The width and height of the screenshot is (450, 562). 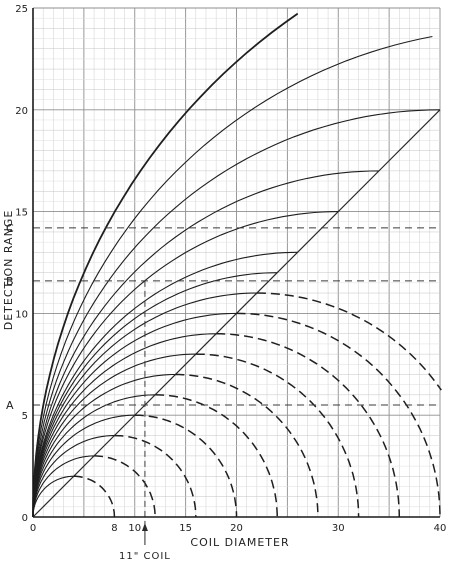 What do you see at coordinates (239, 542) in the screenshot?
I see `x-axis-title: COIL DIAMETER` at bounding box center [239, 542].